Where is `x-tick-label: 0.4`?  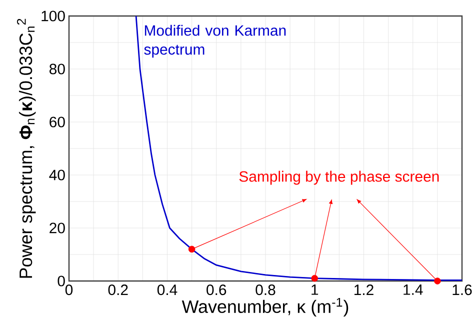 x-tick-label: 0.4 is located at coordinates (167, 290).